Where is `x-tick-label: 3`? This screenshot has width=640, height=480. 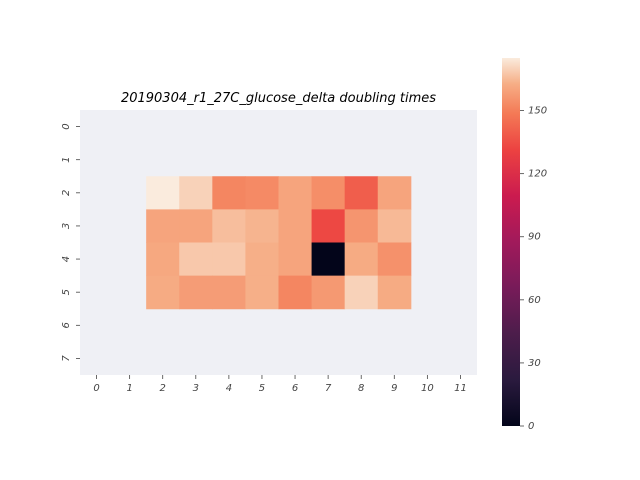
x-tick-label: 3 is located at coordinates (196, 388).